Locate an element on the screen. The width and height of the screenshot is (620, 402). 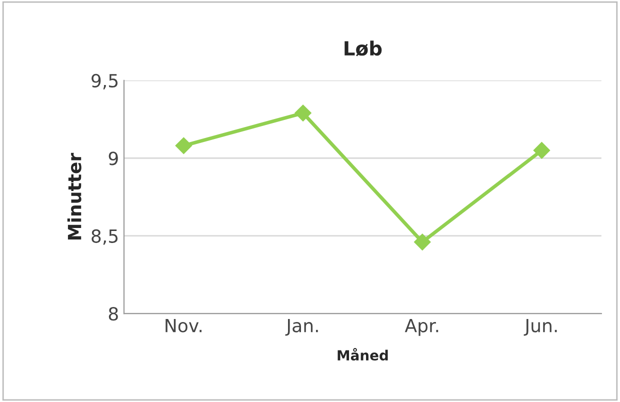
y-tick-label: 9,5 is located at coordinates (105, 82).